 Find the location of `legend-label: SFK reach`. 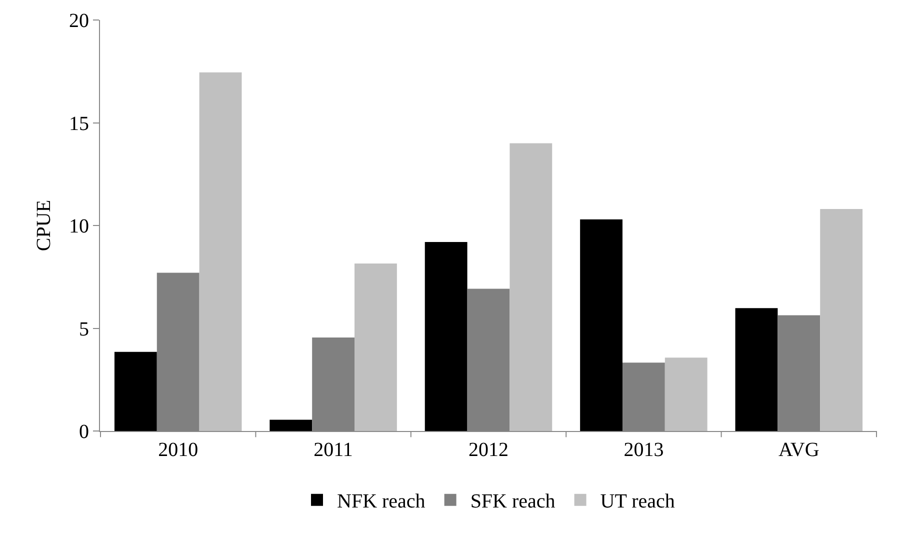

legend-label: SFK reach is located at coordinates (513, 501).